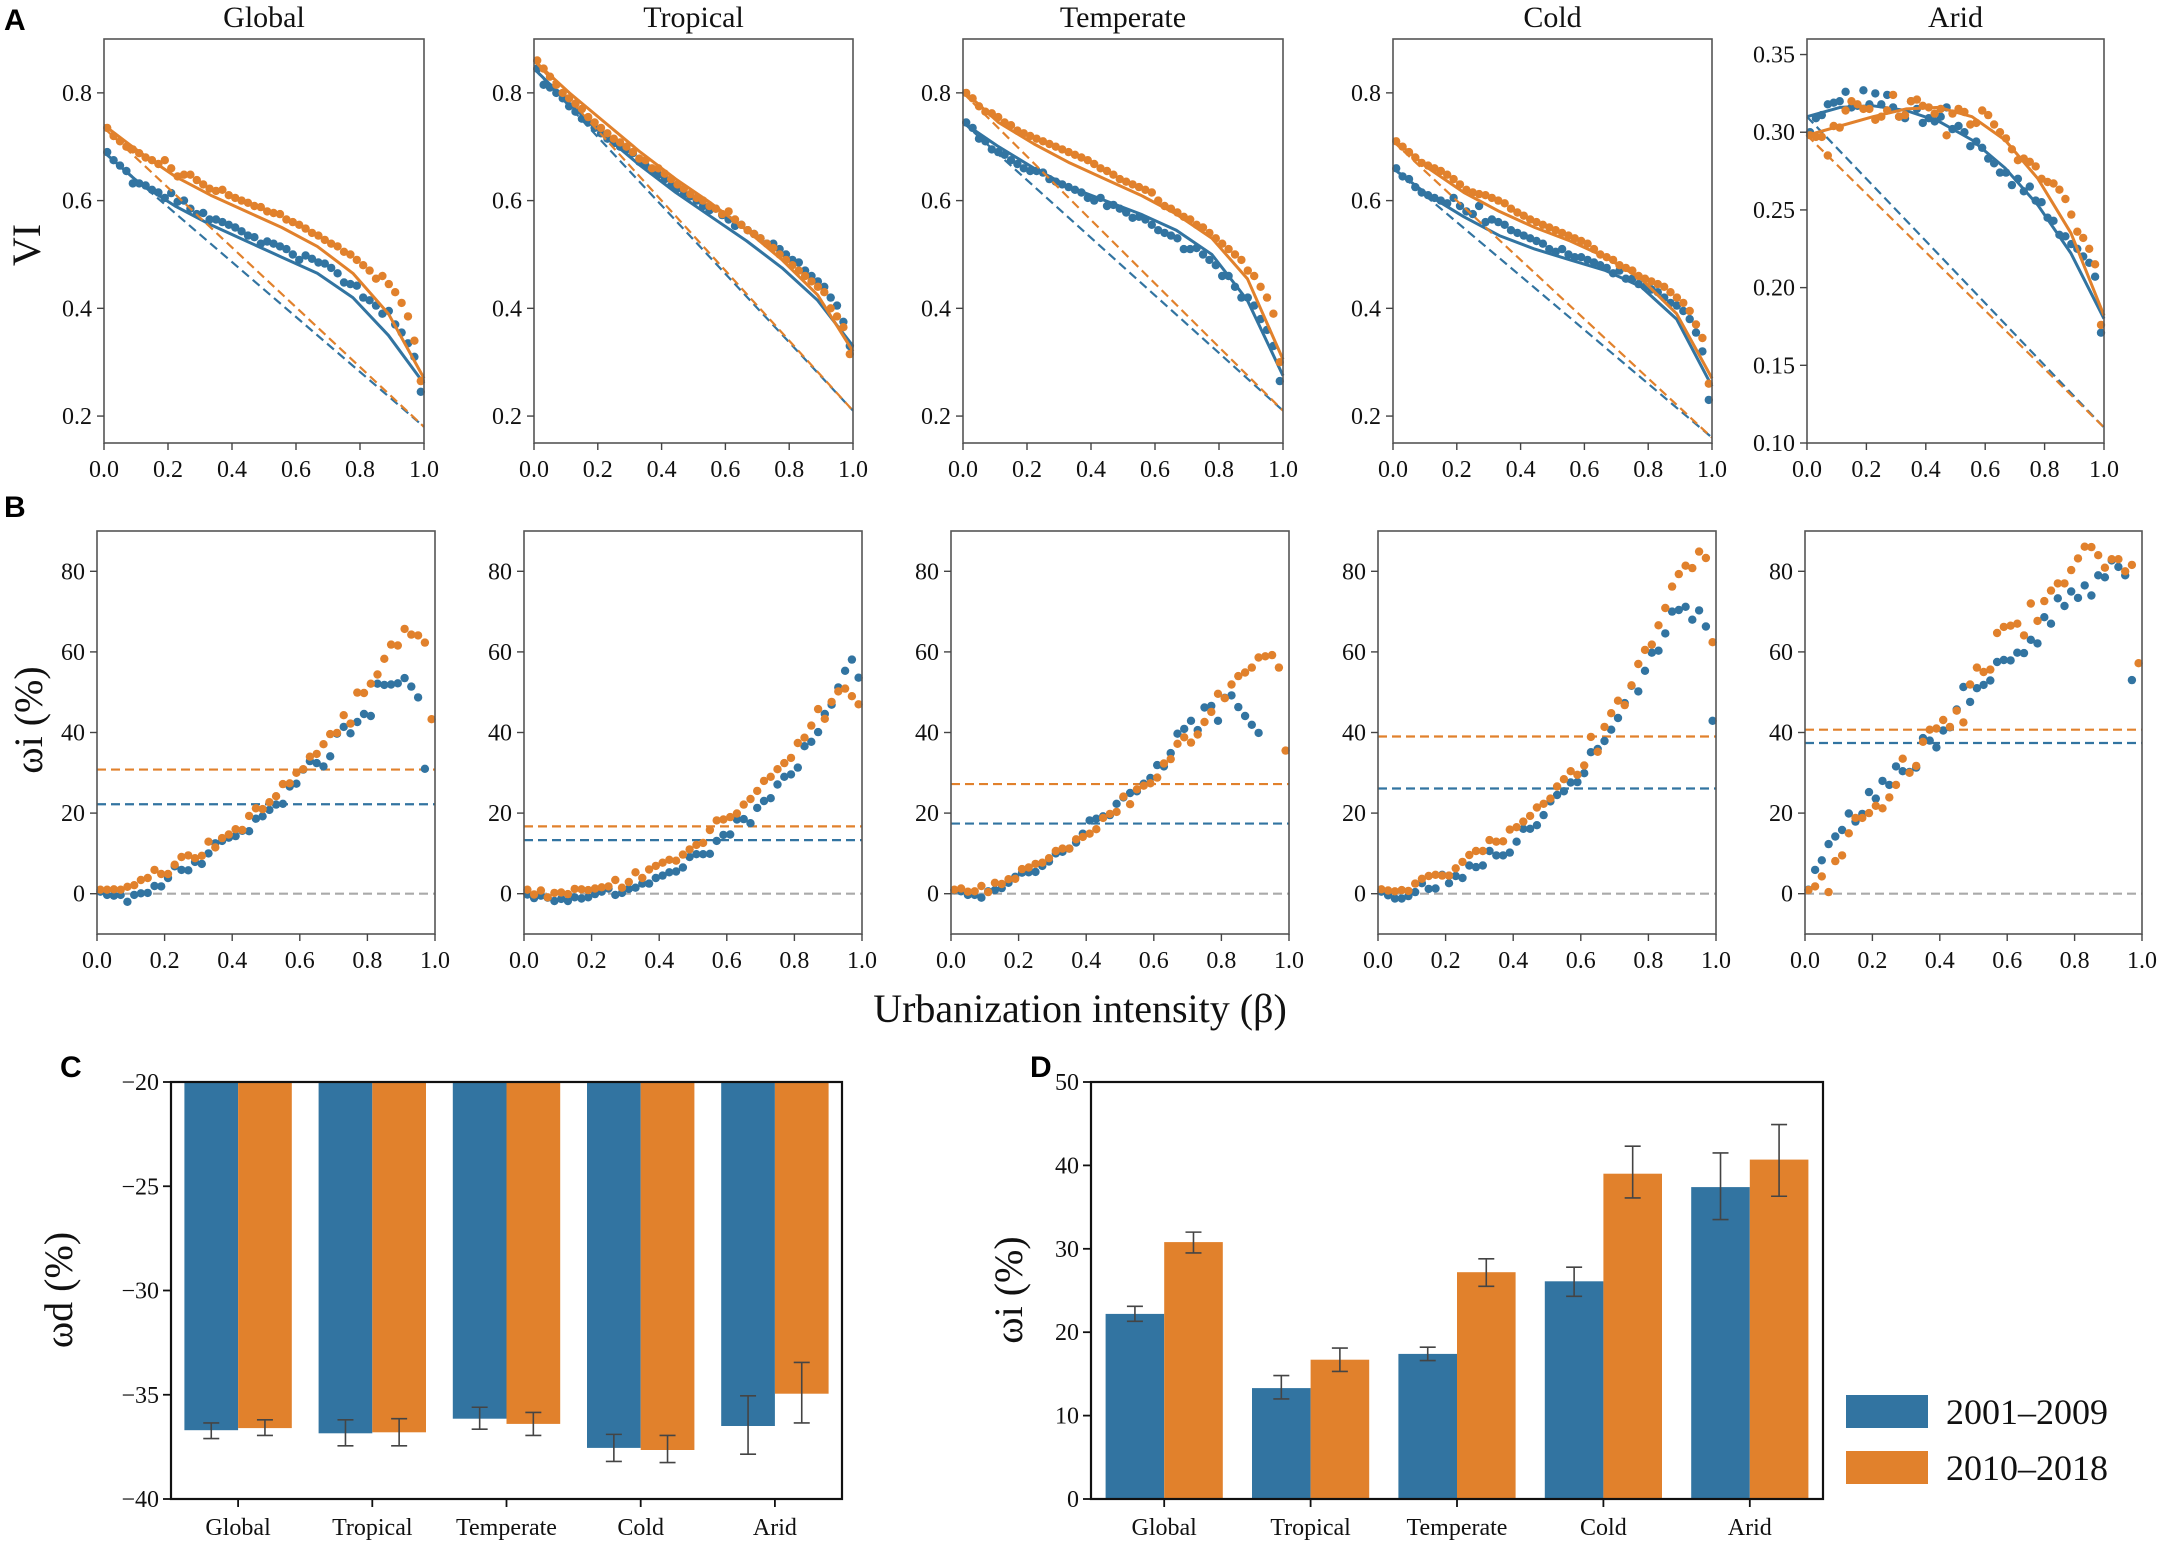 This screenshot has width=2161, height=1546. Describe the element at coordinates (367, 961) in the screenshot. I see `panel-b-xtick-label: 0.8` at that location.